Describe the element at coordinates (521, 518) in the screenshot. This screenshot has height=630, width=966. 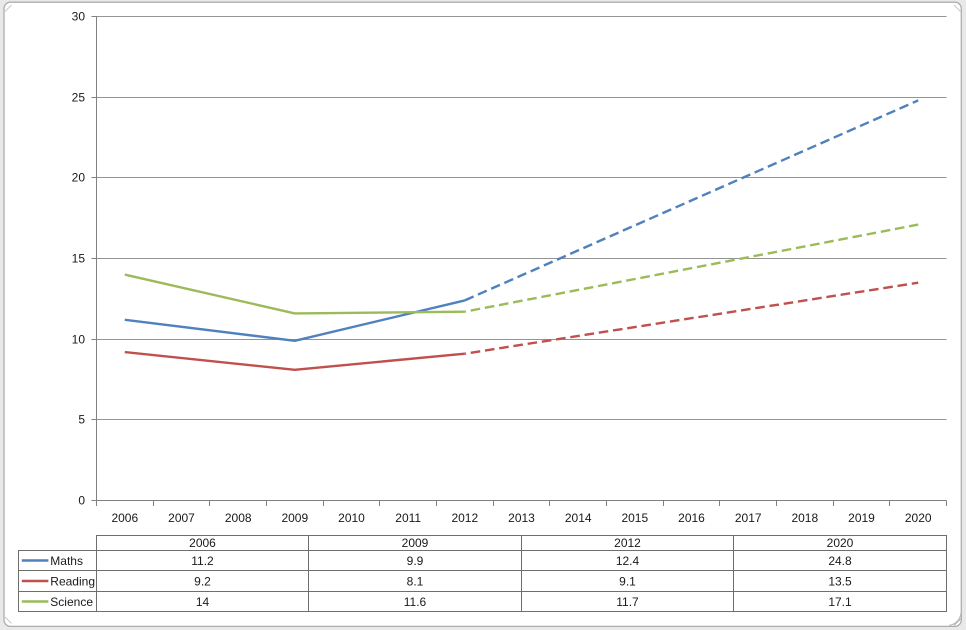
I see `svg-text: 2013` at that location.